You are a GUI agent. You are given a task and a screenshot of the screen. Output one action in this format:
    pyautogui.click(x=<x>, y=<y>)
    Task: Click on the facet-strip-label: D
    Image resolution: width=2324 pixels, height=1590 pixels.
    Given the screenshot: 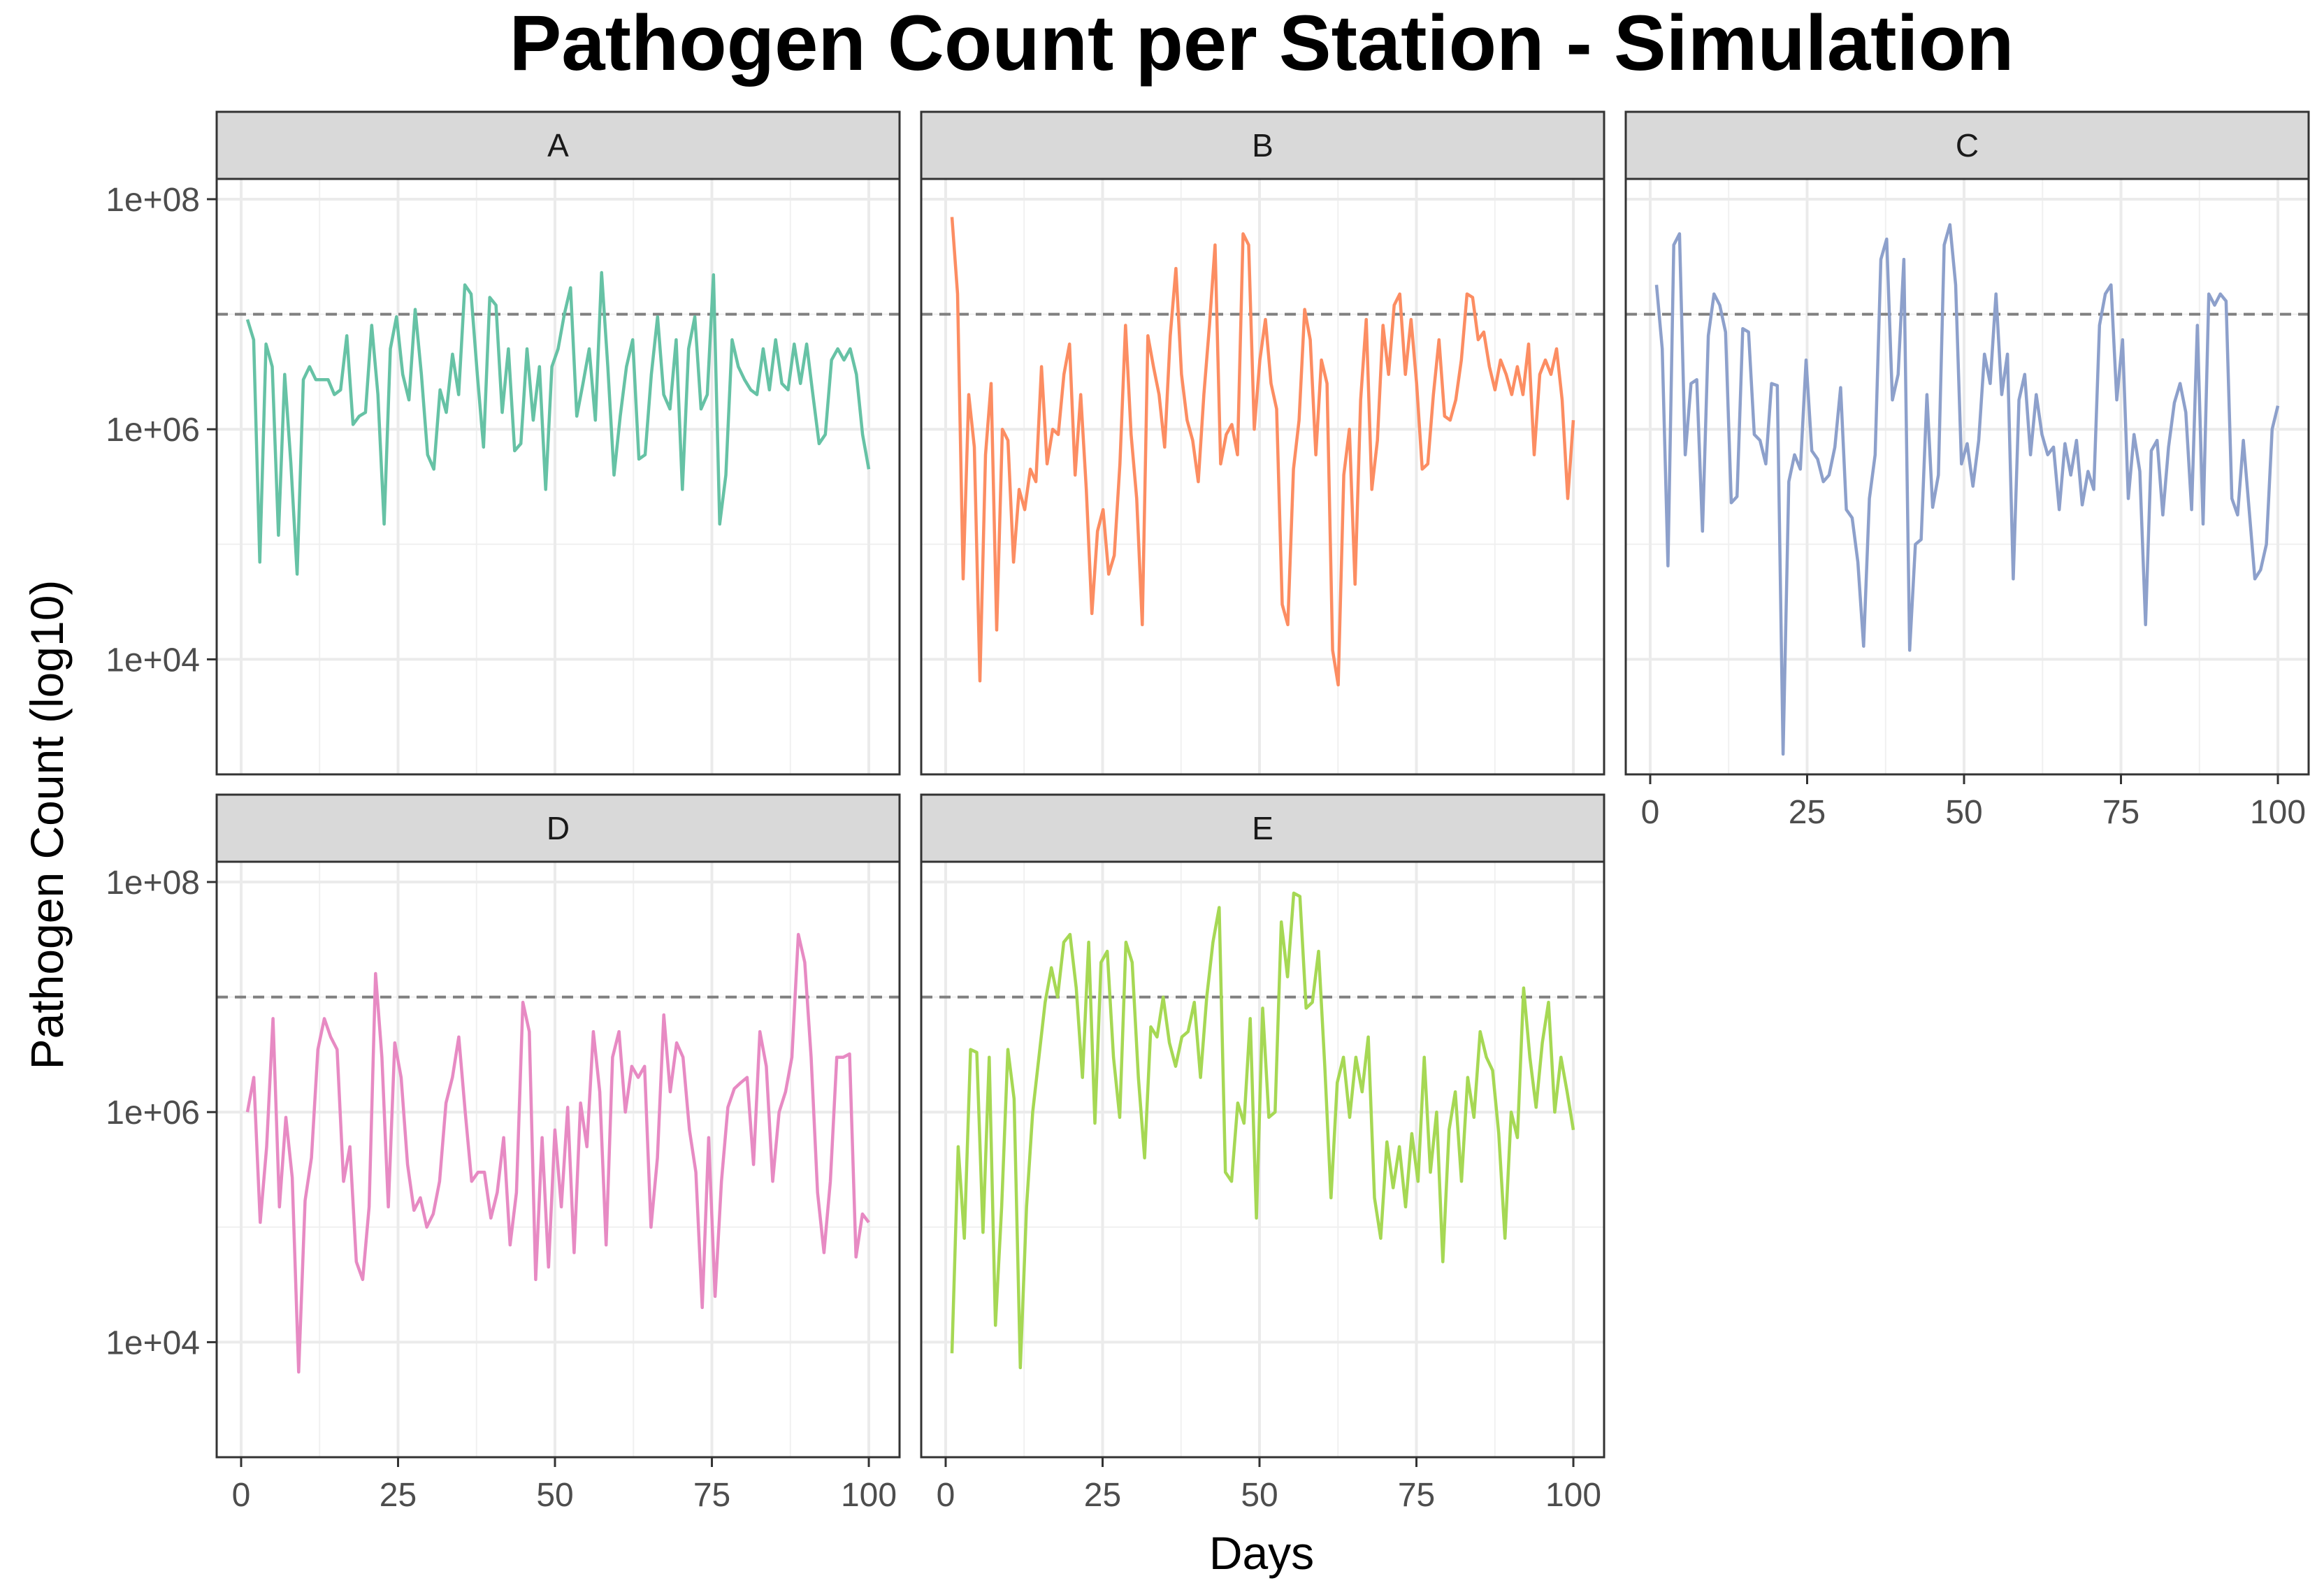 What is the action you would take?
    pyautogui.click(x=558, y=828)
    